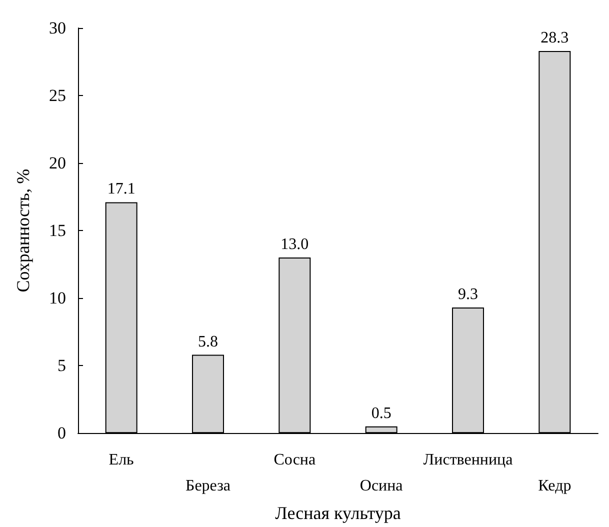 The image size is (609, 527). Describe the element at coordinates (338, 513) in the screenshot. I see `x-axis-title: Лесная культура` at that location.